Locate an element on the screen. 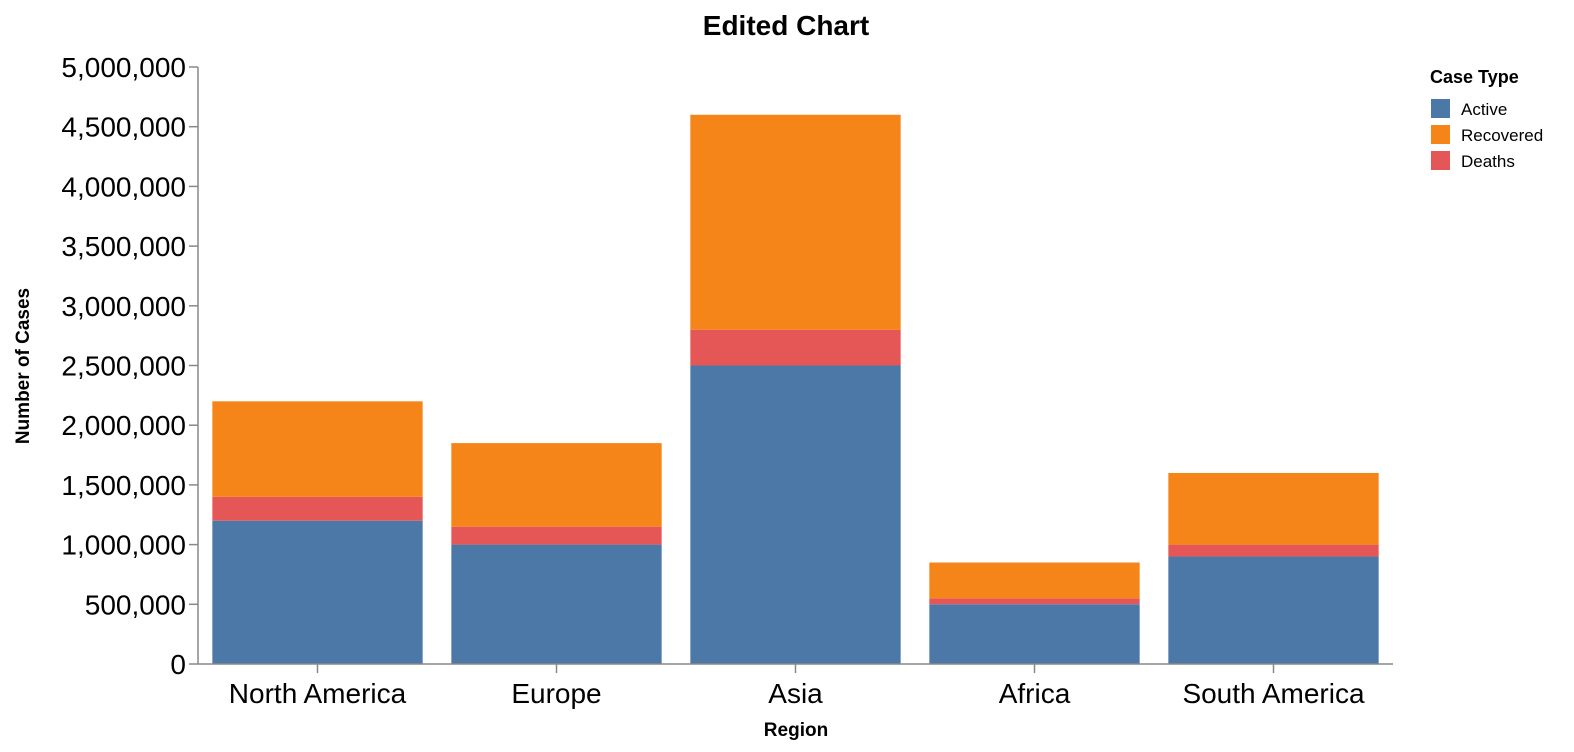  y-tick-label: 3,500,000 is located at coordinates (123, 246).